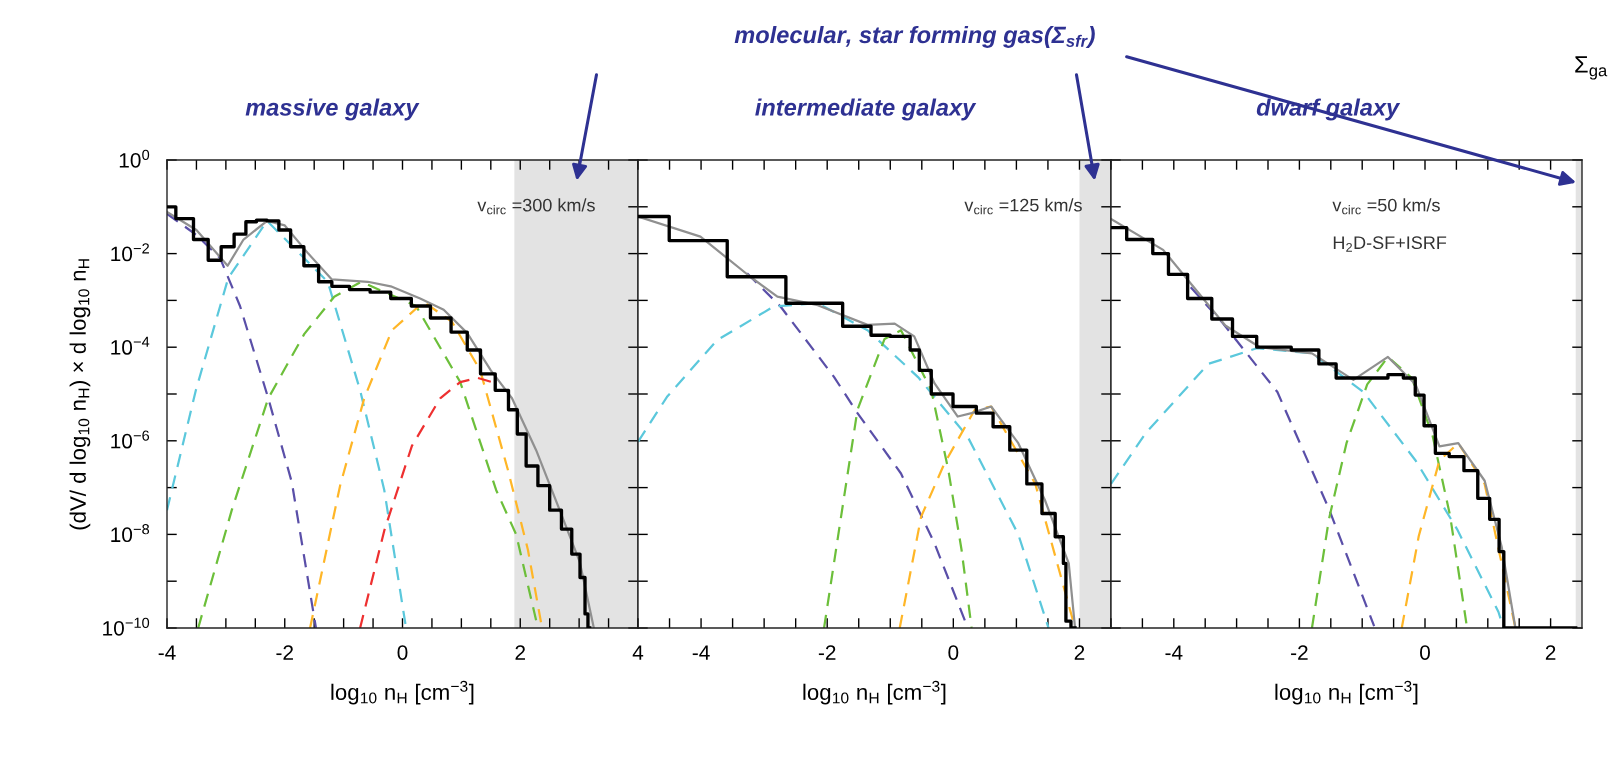 The image size is (1610, 773). Describe the element at coordinates (638, 652) in the screenshot. I see `x-tick-label: 4` at that location.